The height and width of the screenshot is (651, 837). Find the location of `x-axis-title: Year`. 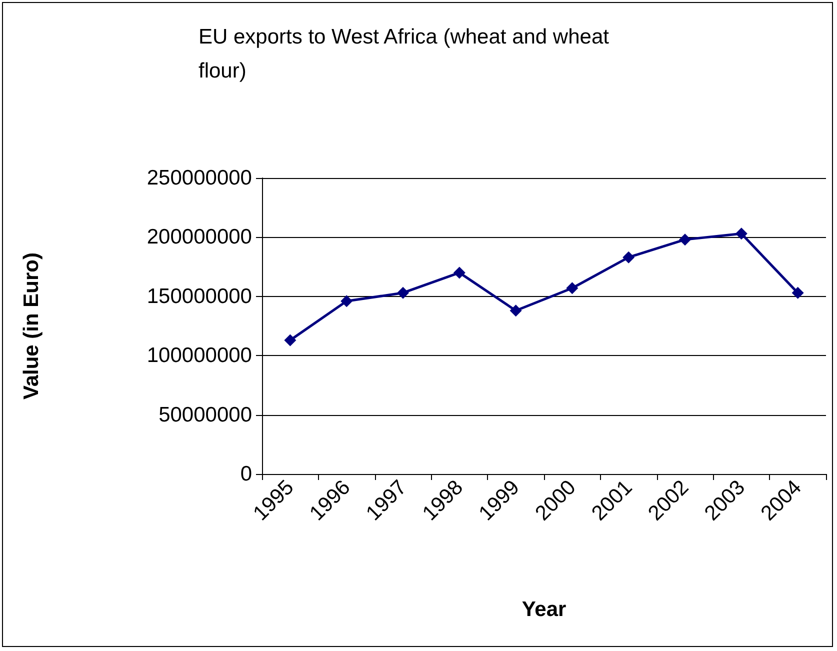

x-axis-title: Year is located at coordinates (544, 609).